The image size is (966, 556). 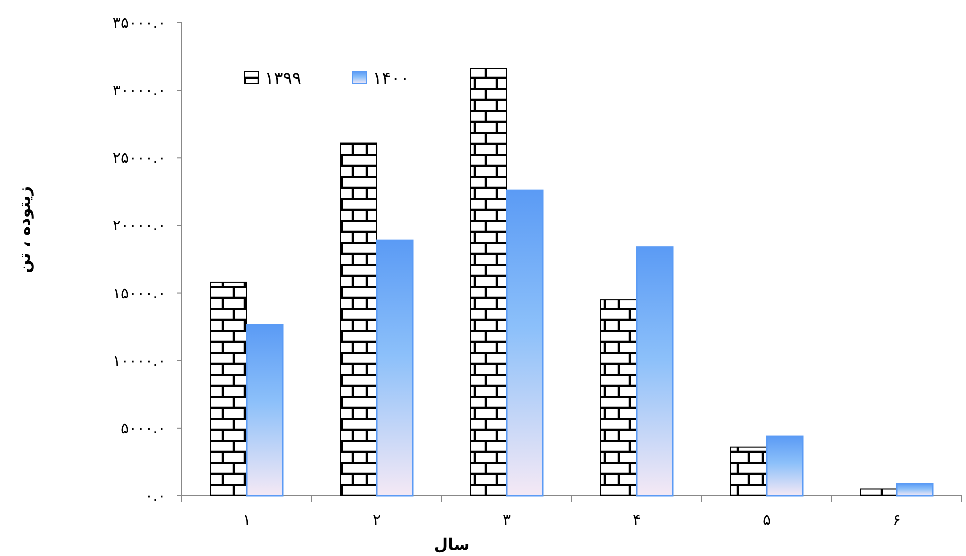 What do you see at coordinates (139, 361) in the screenshot?
I see `y-tick-label: ۱۰۰۰۰.۰` at bounding box center [139, 361].